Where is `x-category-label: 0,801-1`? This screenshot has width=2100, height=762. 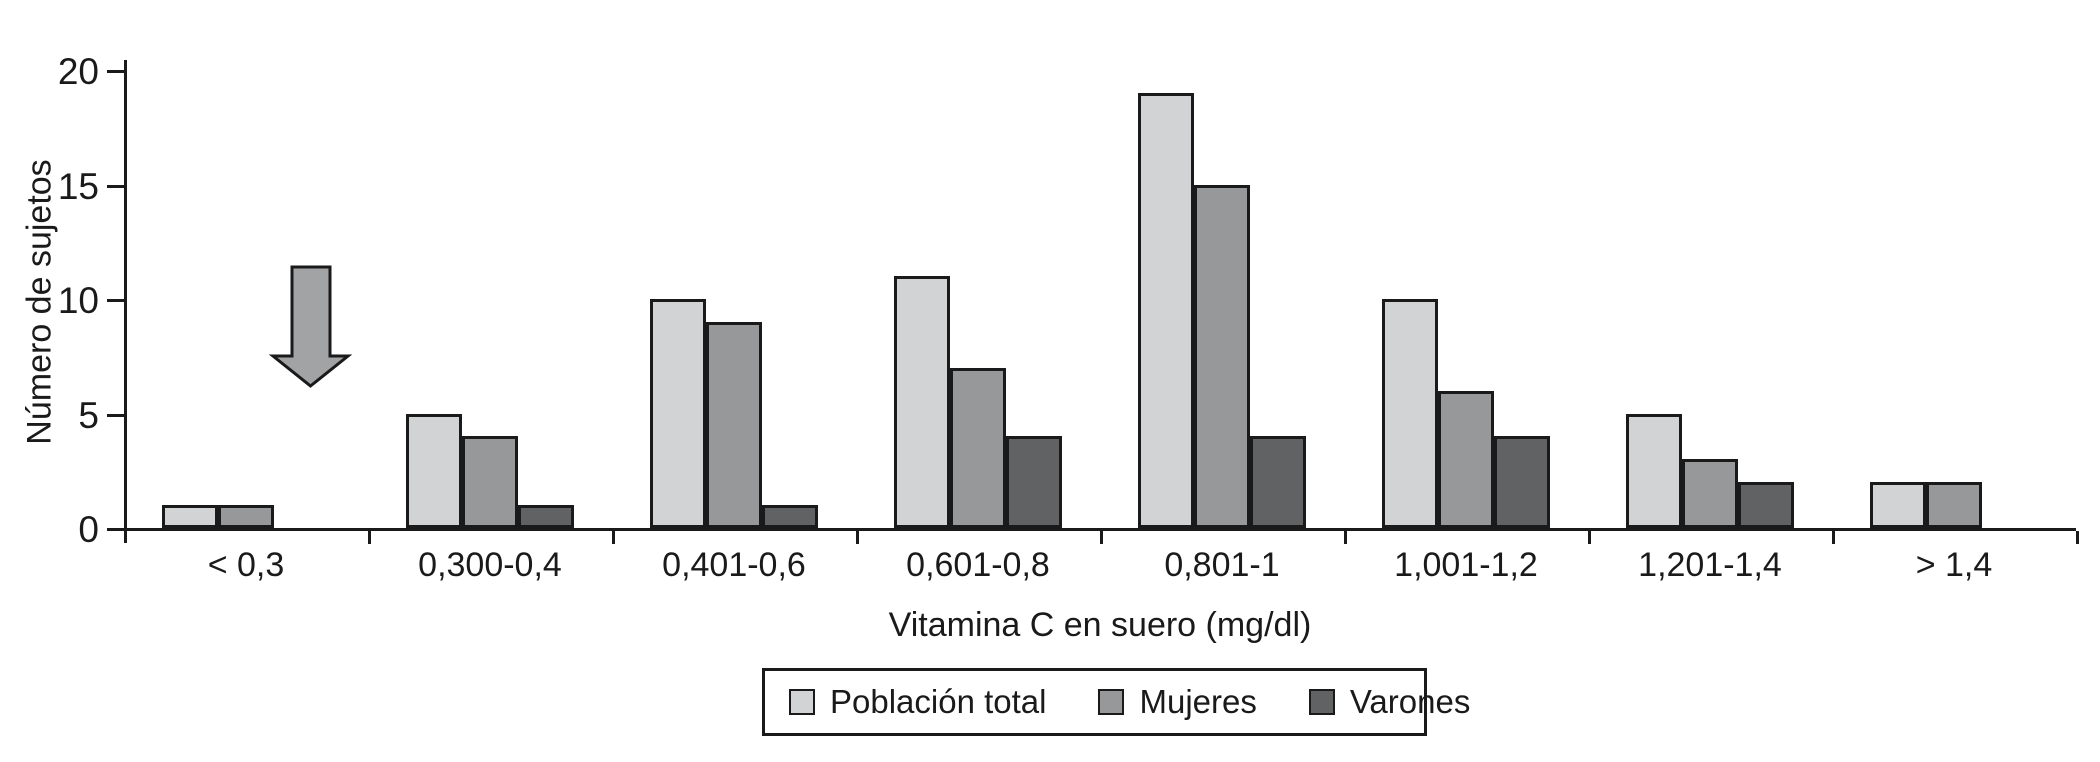
x-category-label: 0,801-1 is located at coordinates (1222, 565).